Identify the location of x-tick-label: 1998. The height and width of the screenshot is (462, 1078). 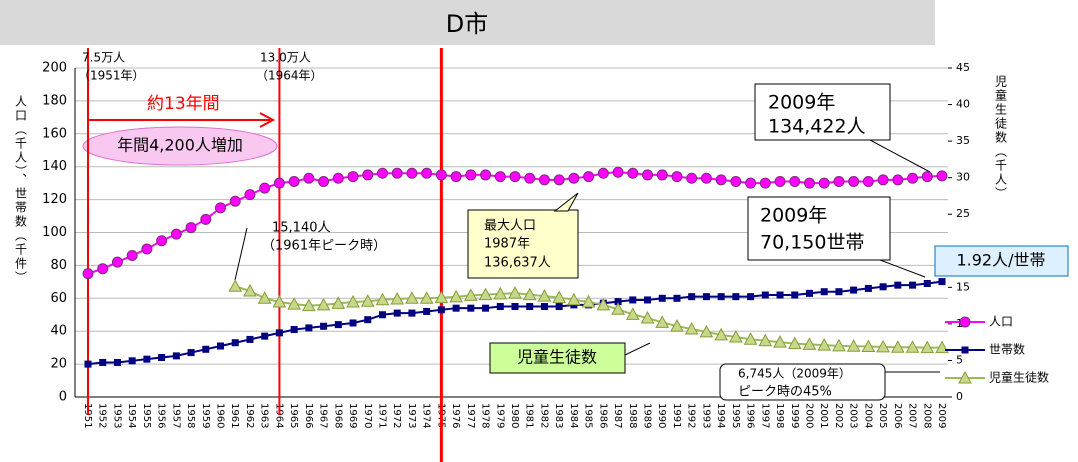
(779, 415).